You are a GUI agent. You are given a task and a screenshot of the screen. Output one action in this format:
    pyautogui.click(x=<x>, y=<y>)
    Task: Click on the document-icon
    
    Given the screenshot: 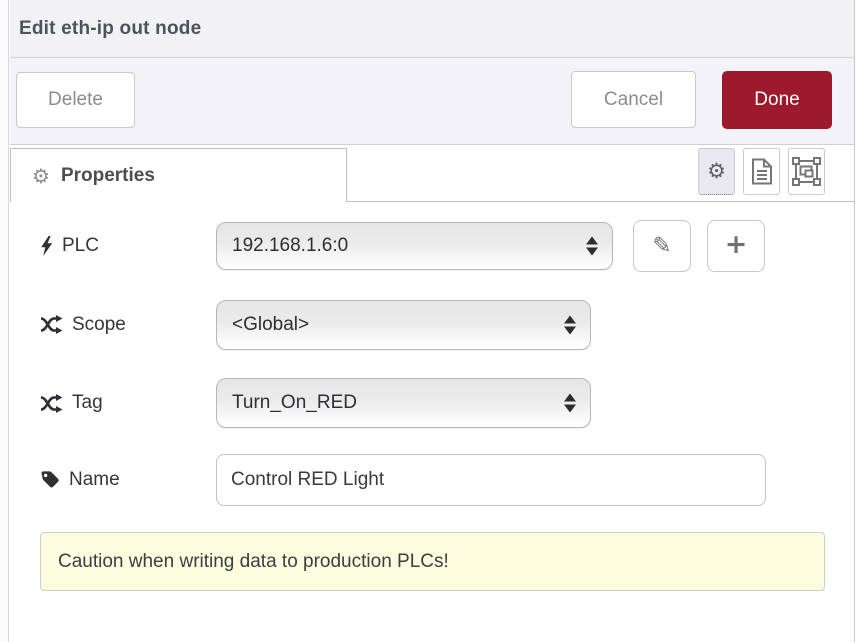 What is the action you would take?
    pyautogui.click(x=761, y=171)
    